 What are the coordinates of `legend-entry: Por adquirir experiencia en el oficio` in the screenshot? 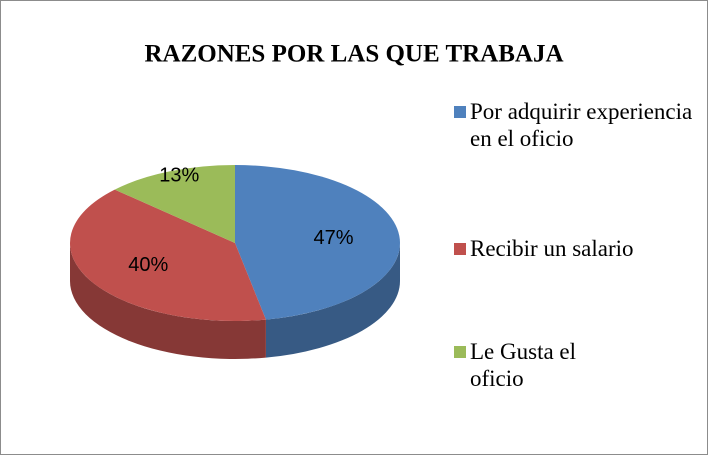 It's located at (578, 125).